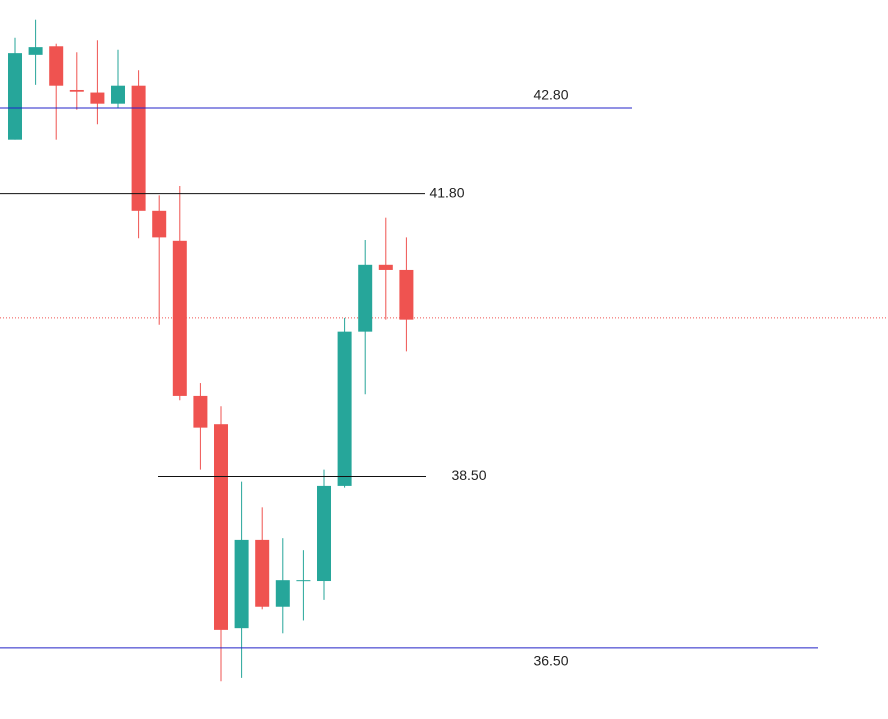  I want to click on level-label: 42.80, so click(550, 95).